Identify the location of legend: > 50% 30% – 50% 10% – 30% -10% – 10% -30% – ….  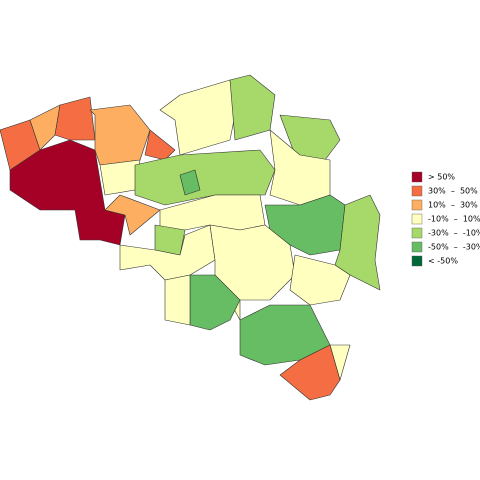
(445, 219).